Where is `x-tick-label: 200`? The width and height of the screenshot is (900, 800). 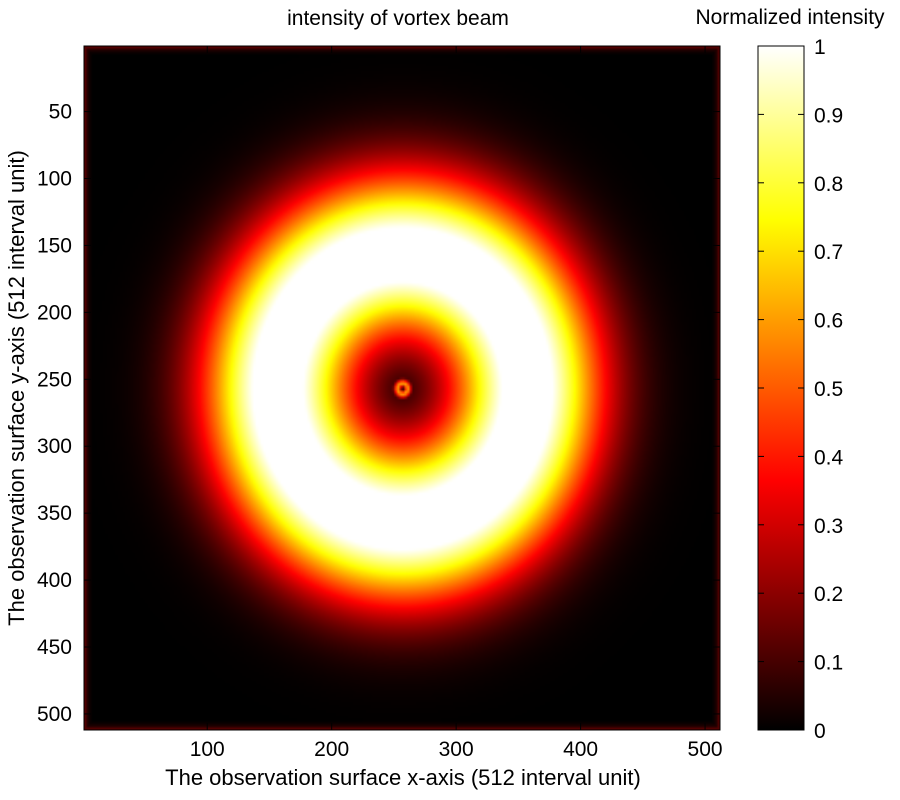
x-tick-label: 200 is located at coordinates (331, 749).